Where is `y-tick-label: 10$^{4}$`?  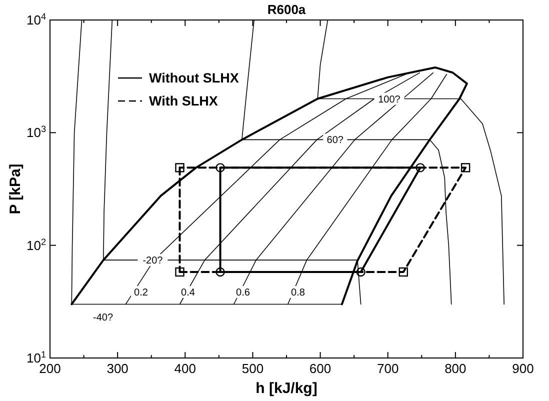
y-tick-label: 10$^{4}$ is located at coordinates (36, 20).